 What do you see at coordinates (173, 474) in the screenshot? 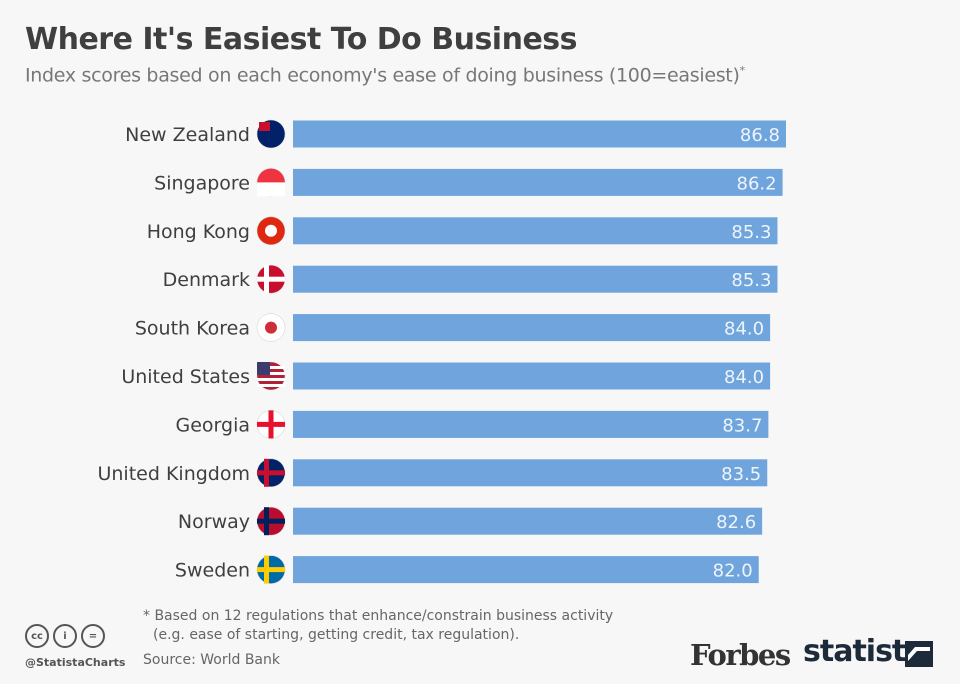
I see `category-label: United Kingdom` at bounding box center [173, 474].